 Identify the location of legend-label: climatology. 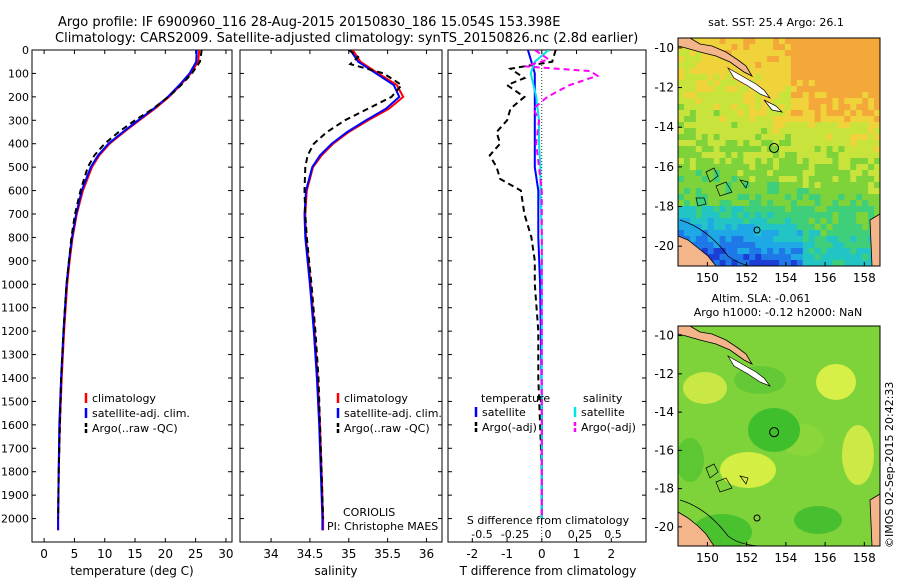
(376, 398).